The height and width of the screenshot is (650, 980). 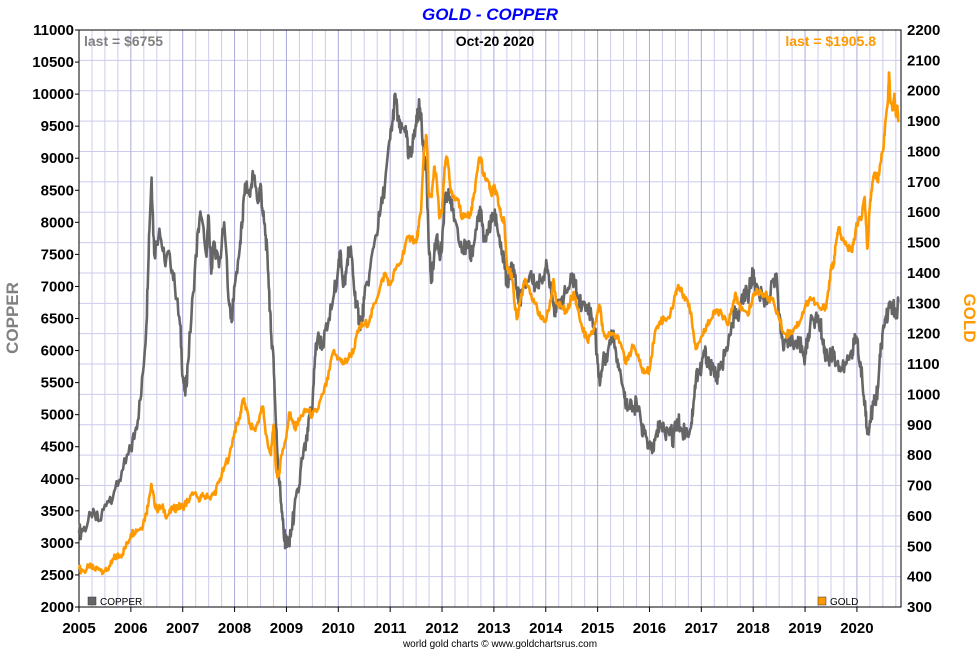 I want to click on date-label: Oct-20 2020, so click(x=495, y=41).